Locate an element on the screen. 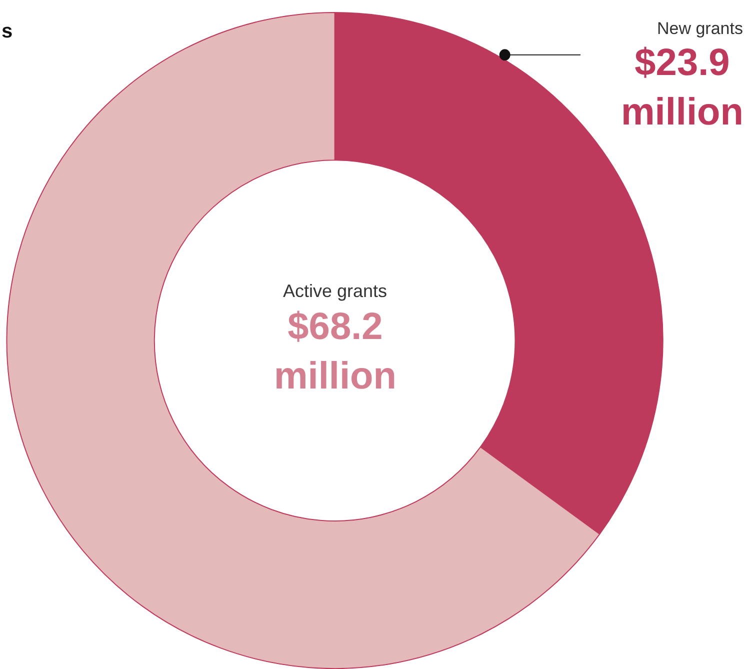  data-label: $23.9 million is located at coordinates (682, 88).